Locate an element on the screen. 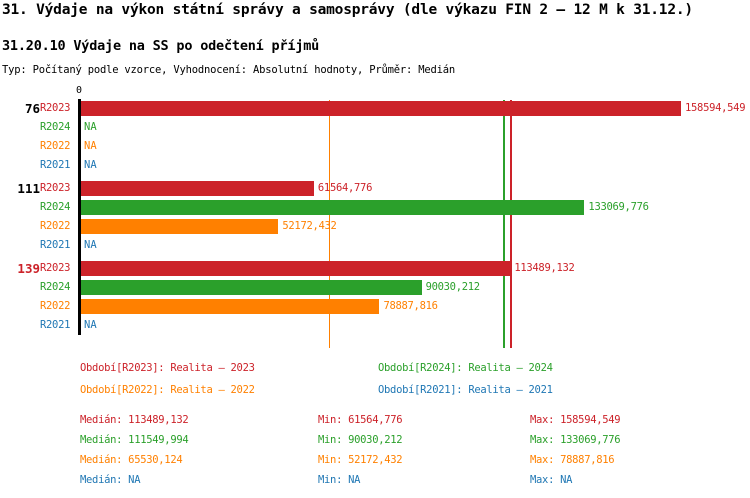 This screenshot has height=498, width=750. stat-min: Min: 61564,776 is located at coordinates (360, 420).